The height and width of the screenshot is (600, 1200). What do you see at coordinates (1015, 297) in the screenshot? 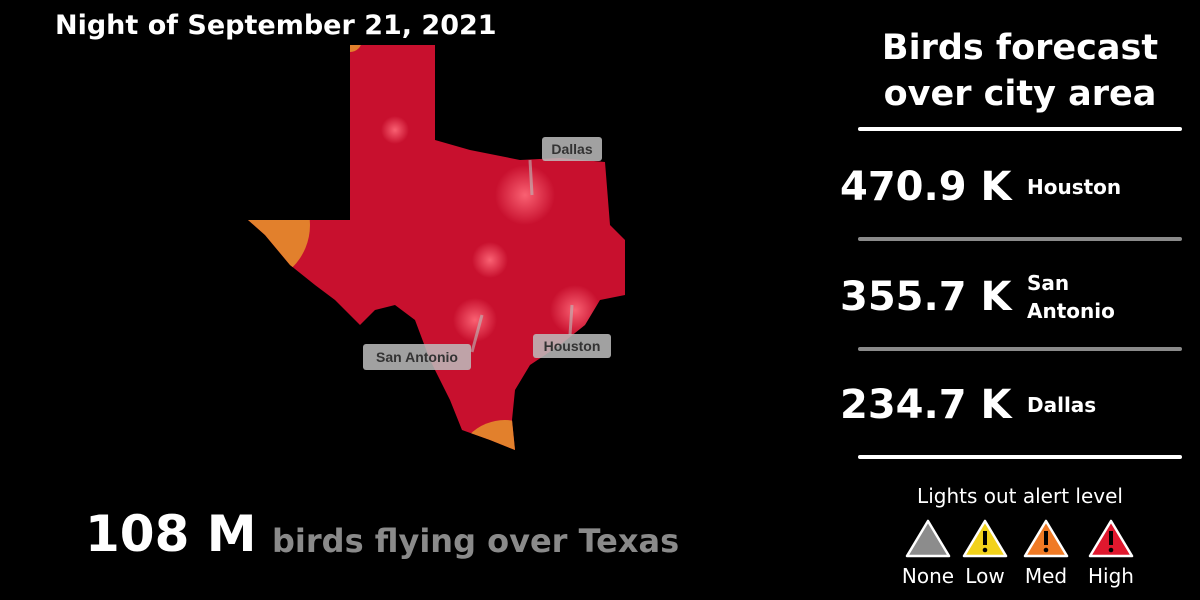
I see `city-row: 355.7 K San Antonio` at bounding box center [1015, 297].